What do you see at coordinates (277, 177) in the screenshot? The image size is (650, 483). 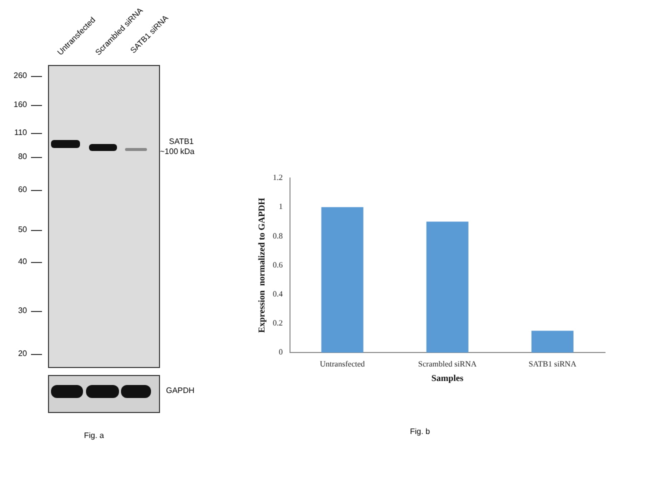 I see `y-tick-label: 1.2` at bounding box center [277, 177].